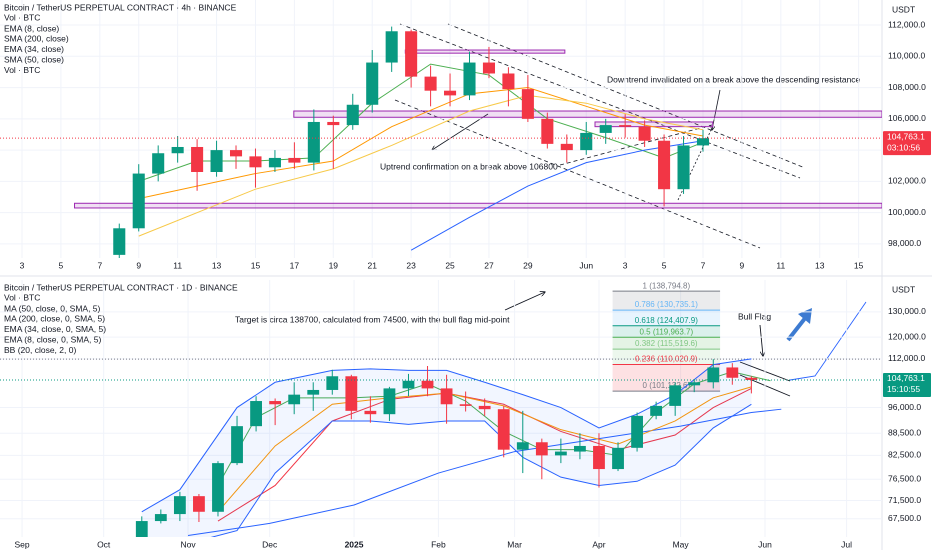 The height and width of the screenshot is (550, 932). Describe the element at coordinates (636, 145) in the screenshot. I see `rising-support` at that location.